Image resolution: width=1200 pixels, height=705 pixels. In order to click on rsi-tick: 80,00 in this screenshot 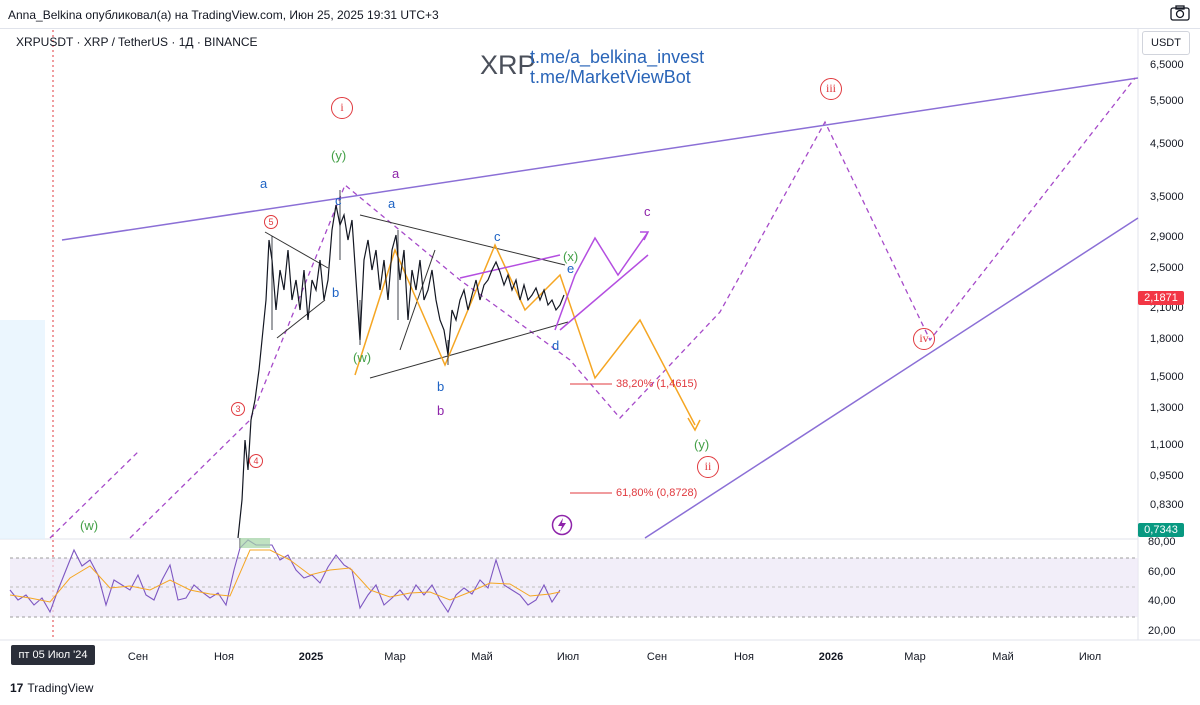, I will do `click(1162, 542)`.